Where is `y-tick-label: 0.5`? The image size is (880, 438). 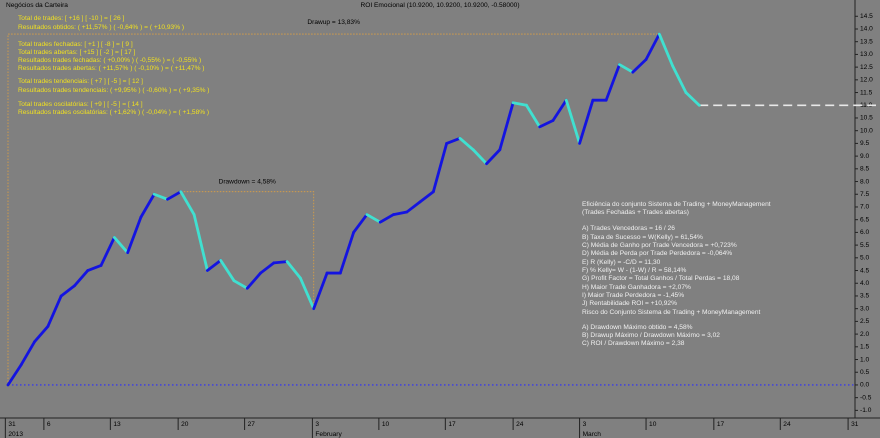 y-tick-label: 0.5 is located at coordinates (864, 372).